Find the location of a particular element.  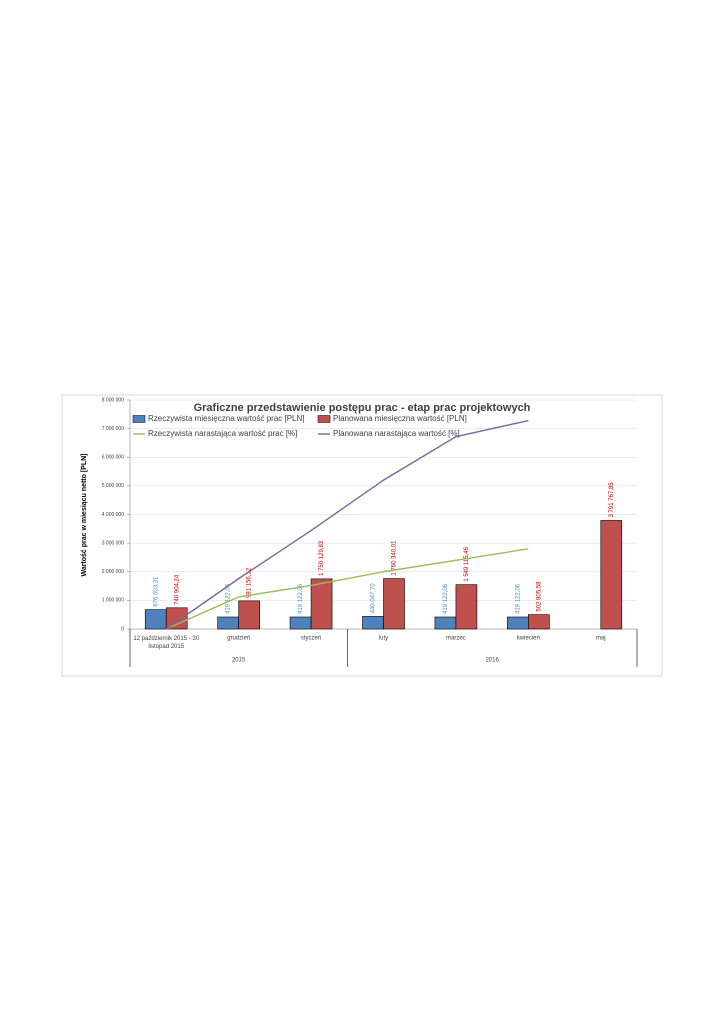

x-tick-label: styczeń is located at coordinates (311, 639).